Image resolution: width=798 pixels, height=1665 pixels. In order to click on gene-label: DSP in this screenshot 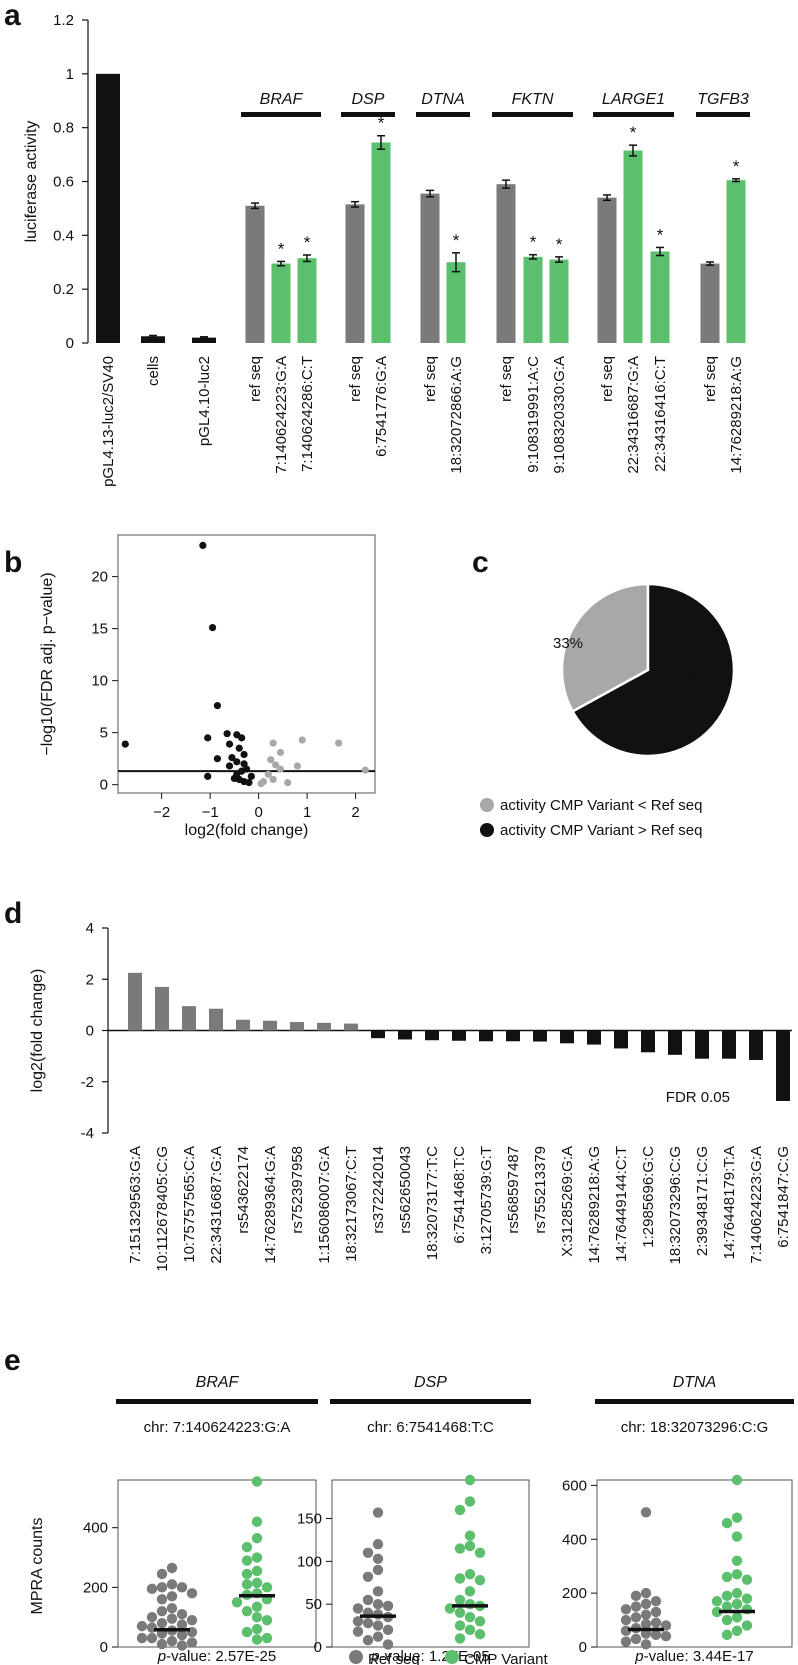, I will do `click(368, 99)`.